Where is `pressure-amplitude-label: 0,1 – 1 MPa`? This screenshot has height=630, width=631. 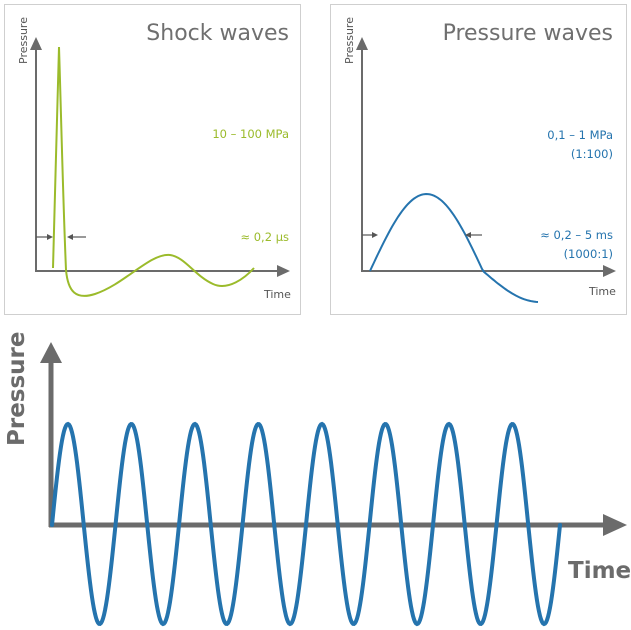
pressure-amplitude-label: 0,1 – 1 MPa is located at coordinates (580, 135).